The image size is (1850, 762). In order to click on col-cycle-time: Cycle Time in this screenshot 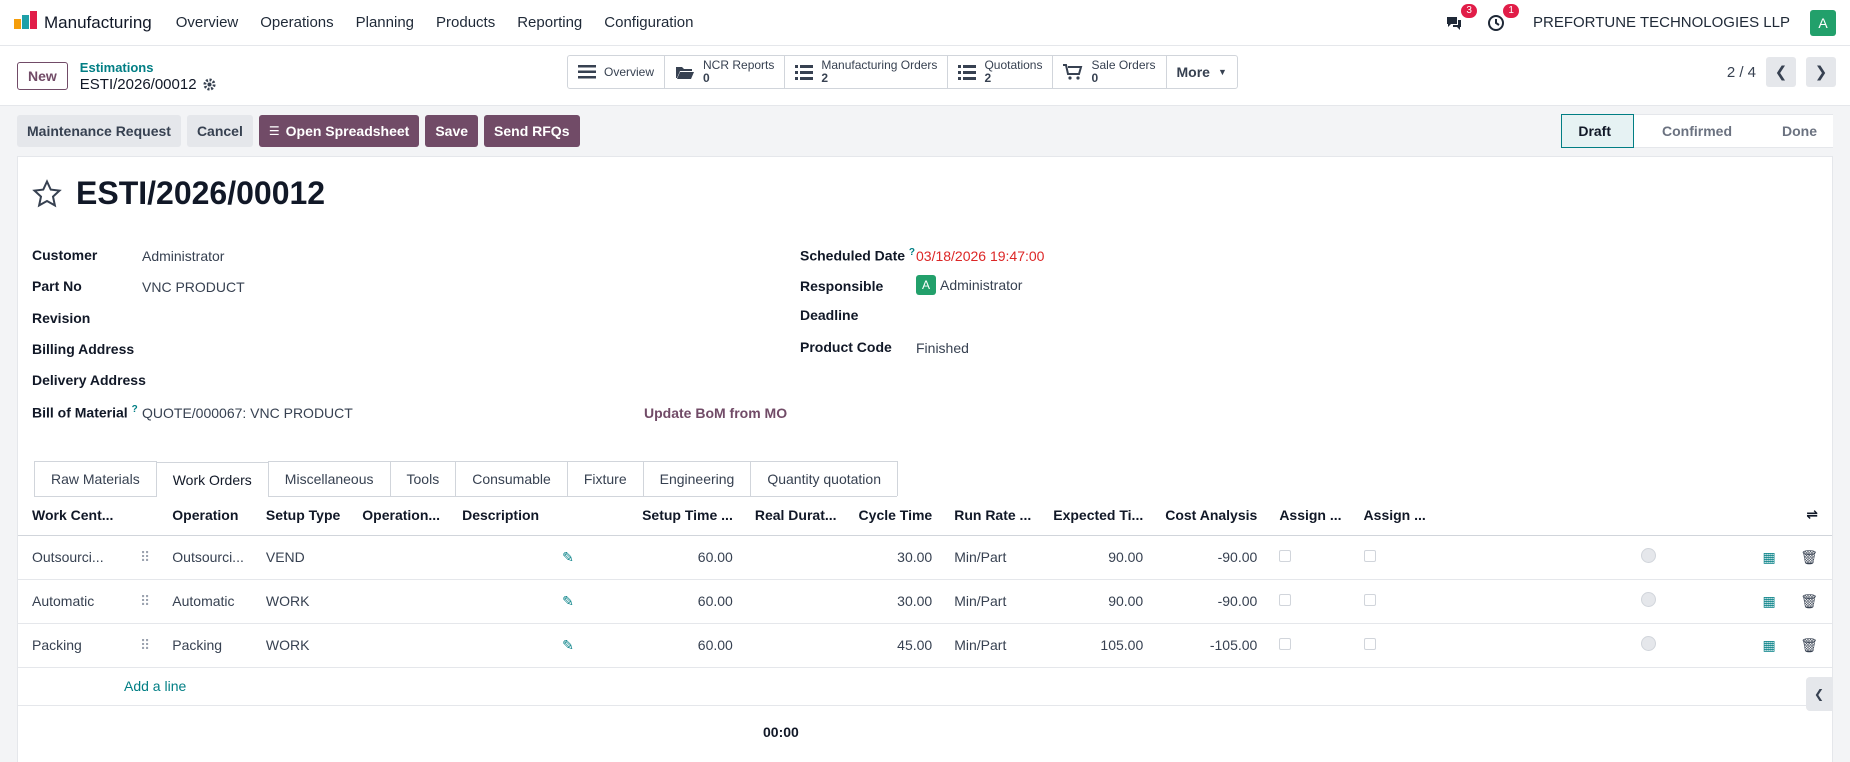, I will do `click(892, 515)`.